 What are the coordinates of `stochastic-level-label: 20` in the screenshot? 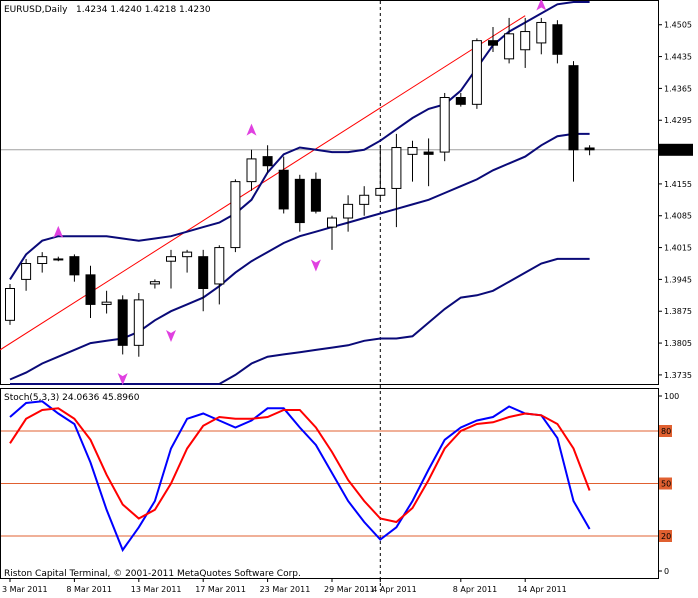 It's located at (666, 536).